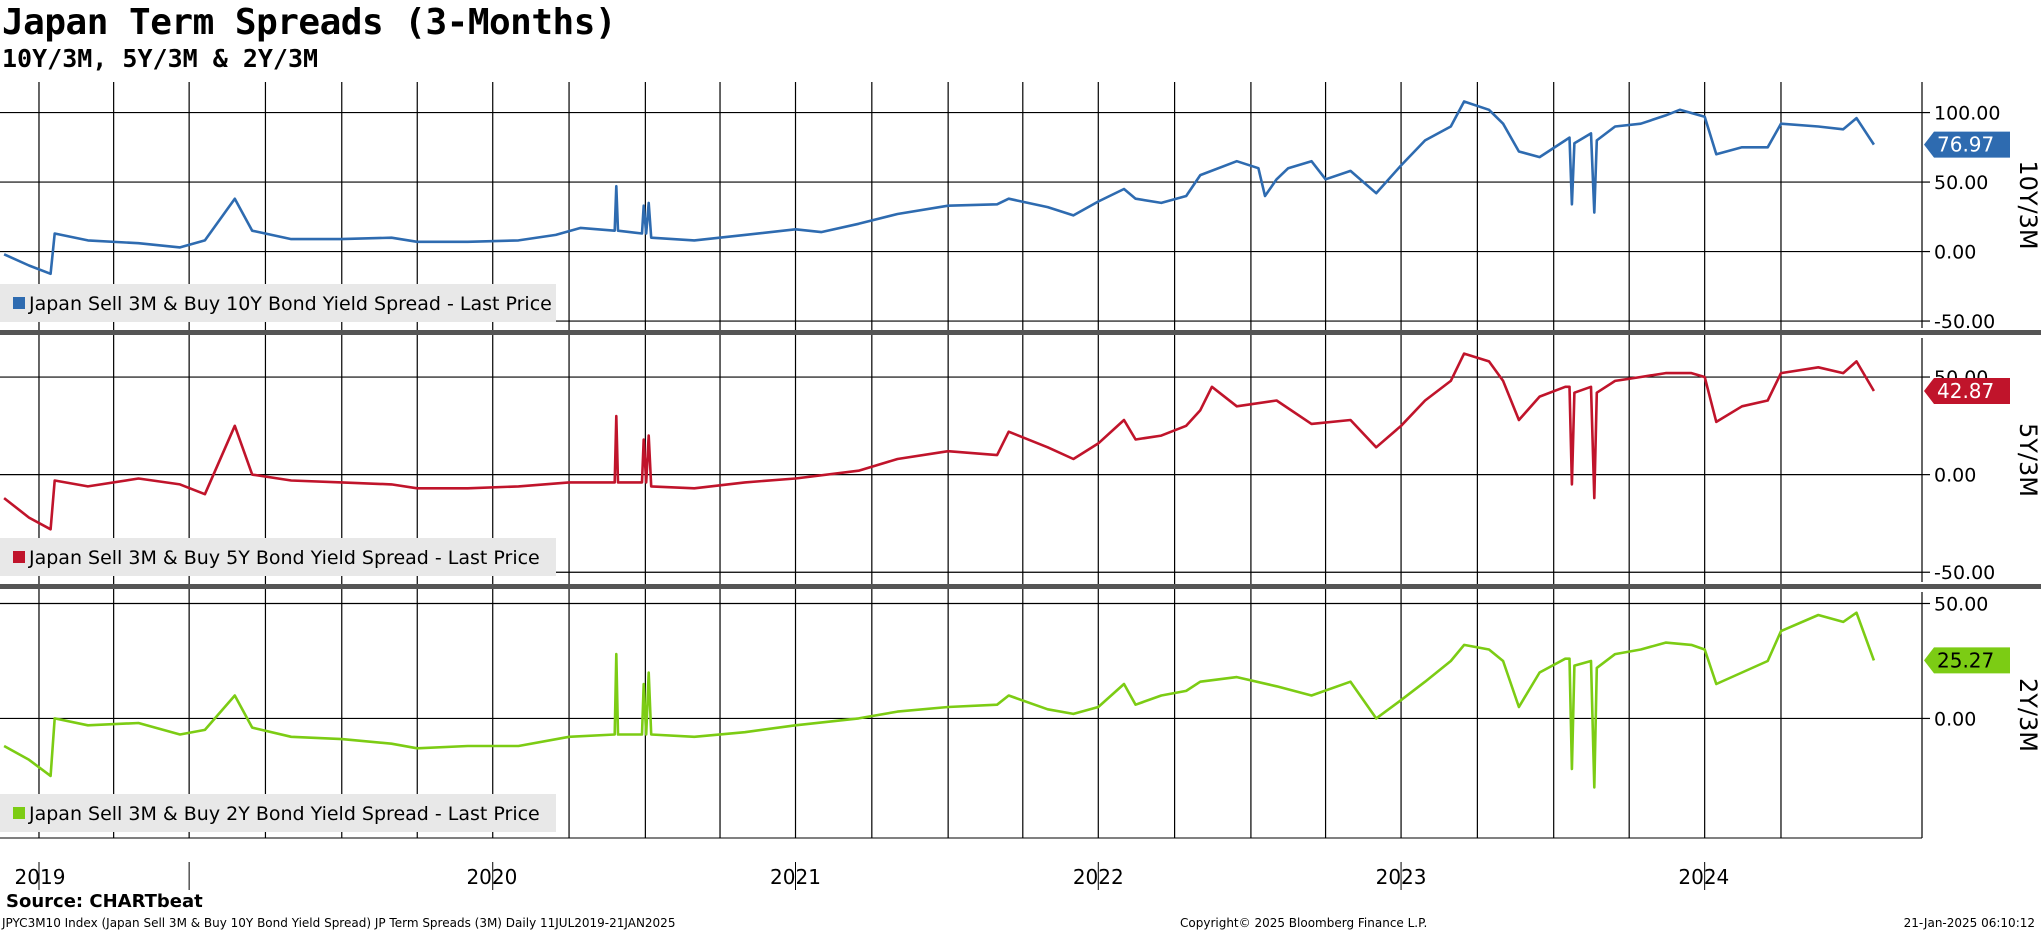  I want to click on x-tick-label: 2024, so click(1703, 877).